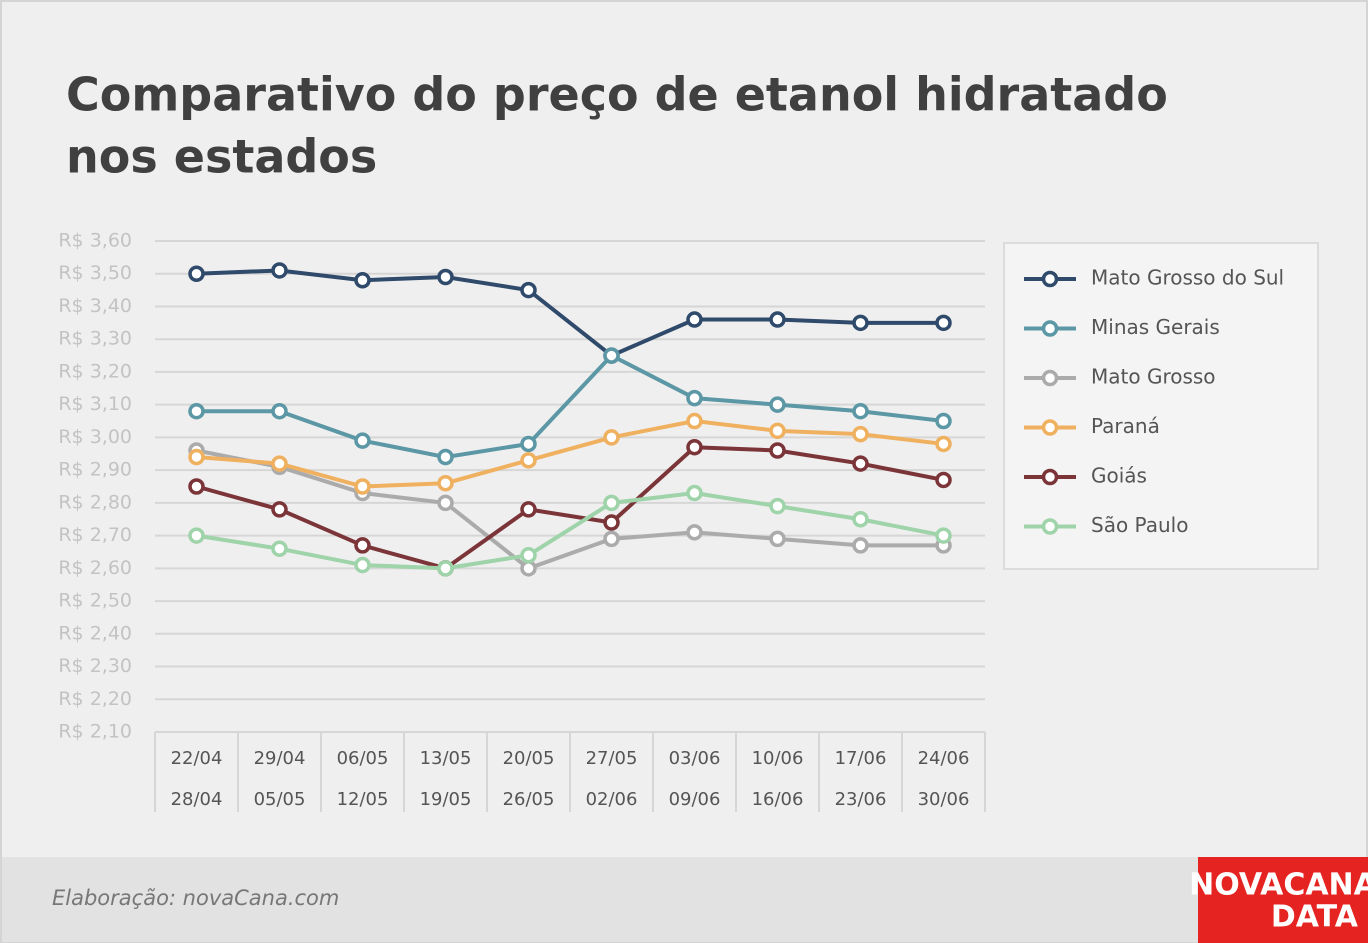 The height and width of the screenshot is (943, 1368). What do you see at coordinates (95, 241) in the screenshot?
I see `y-tick-label: R$ 3,60` at bounding box center [95, 241].